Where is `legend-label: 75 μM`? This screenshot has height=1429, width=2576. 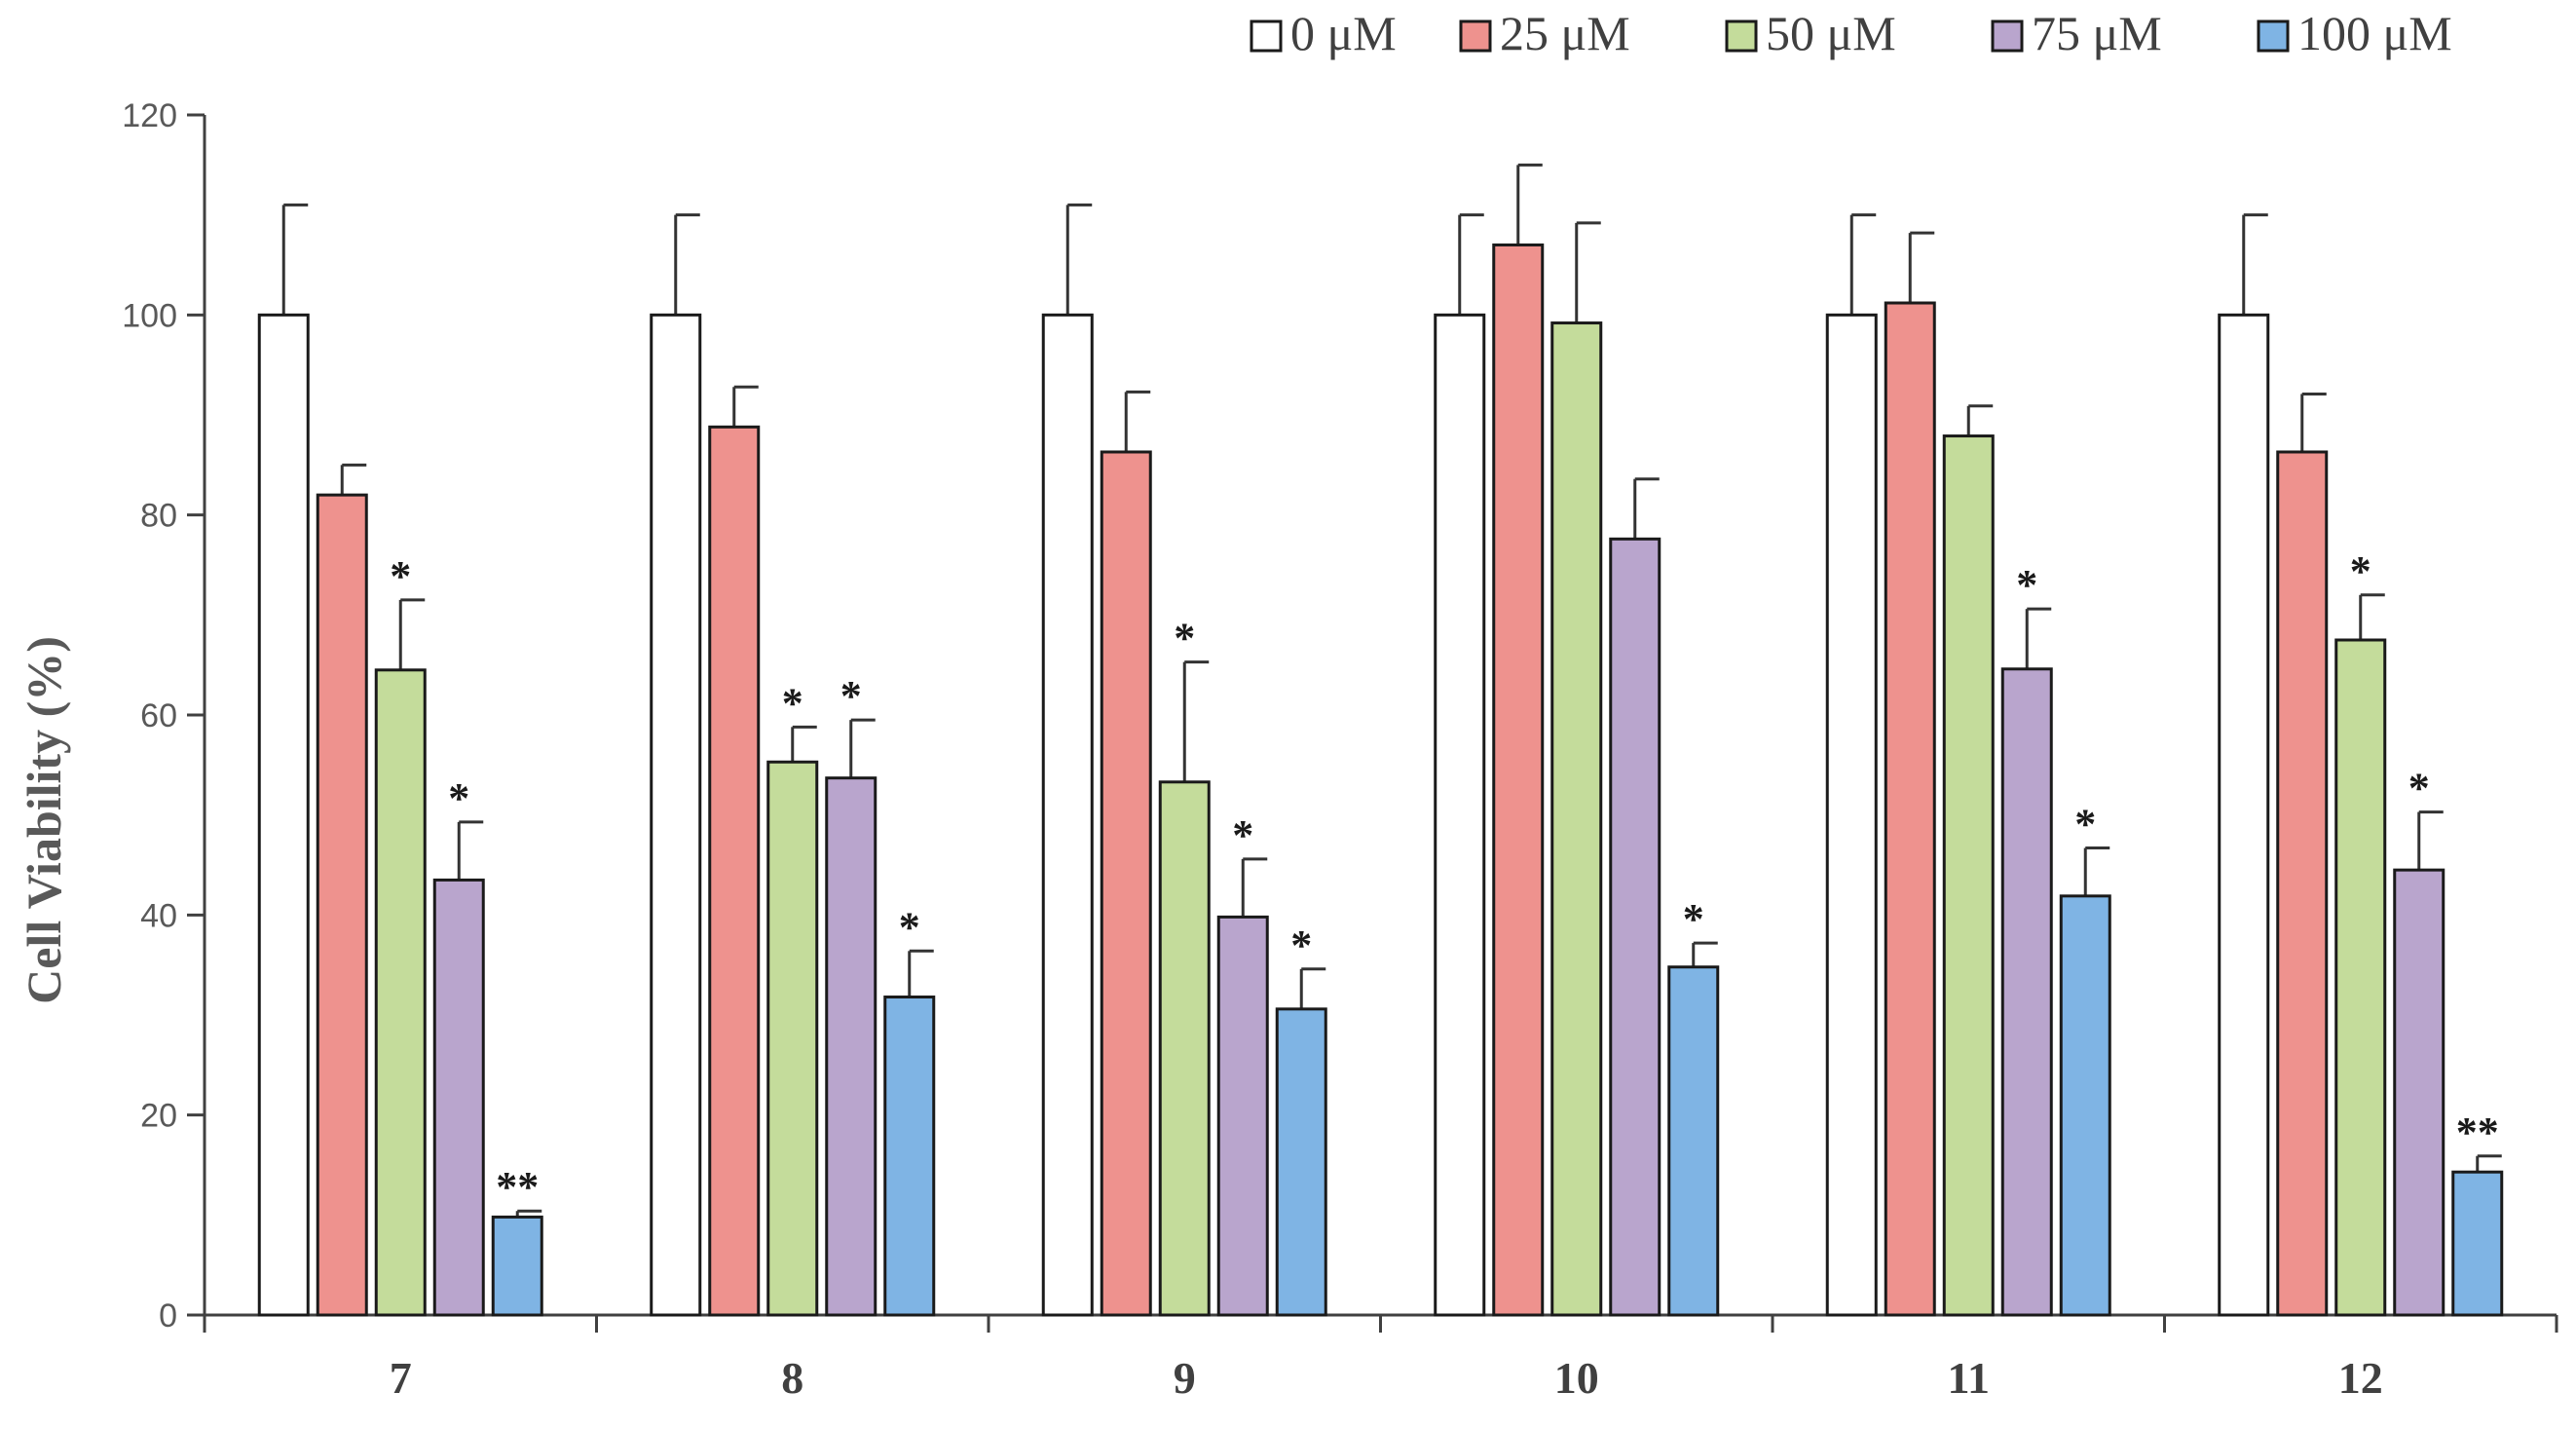
legend-label: 75 μM is located at coordinates (2097, 33).